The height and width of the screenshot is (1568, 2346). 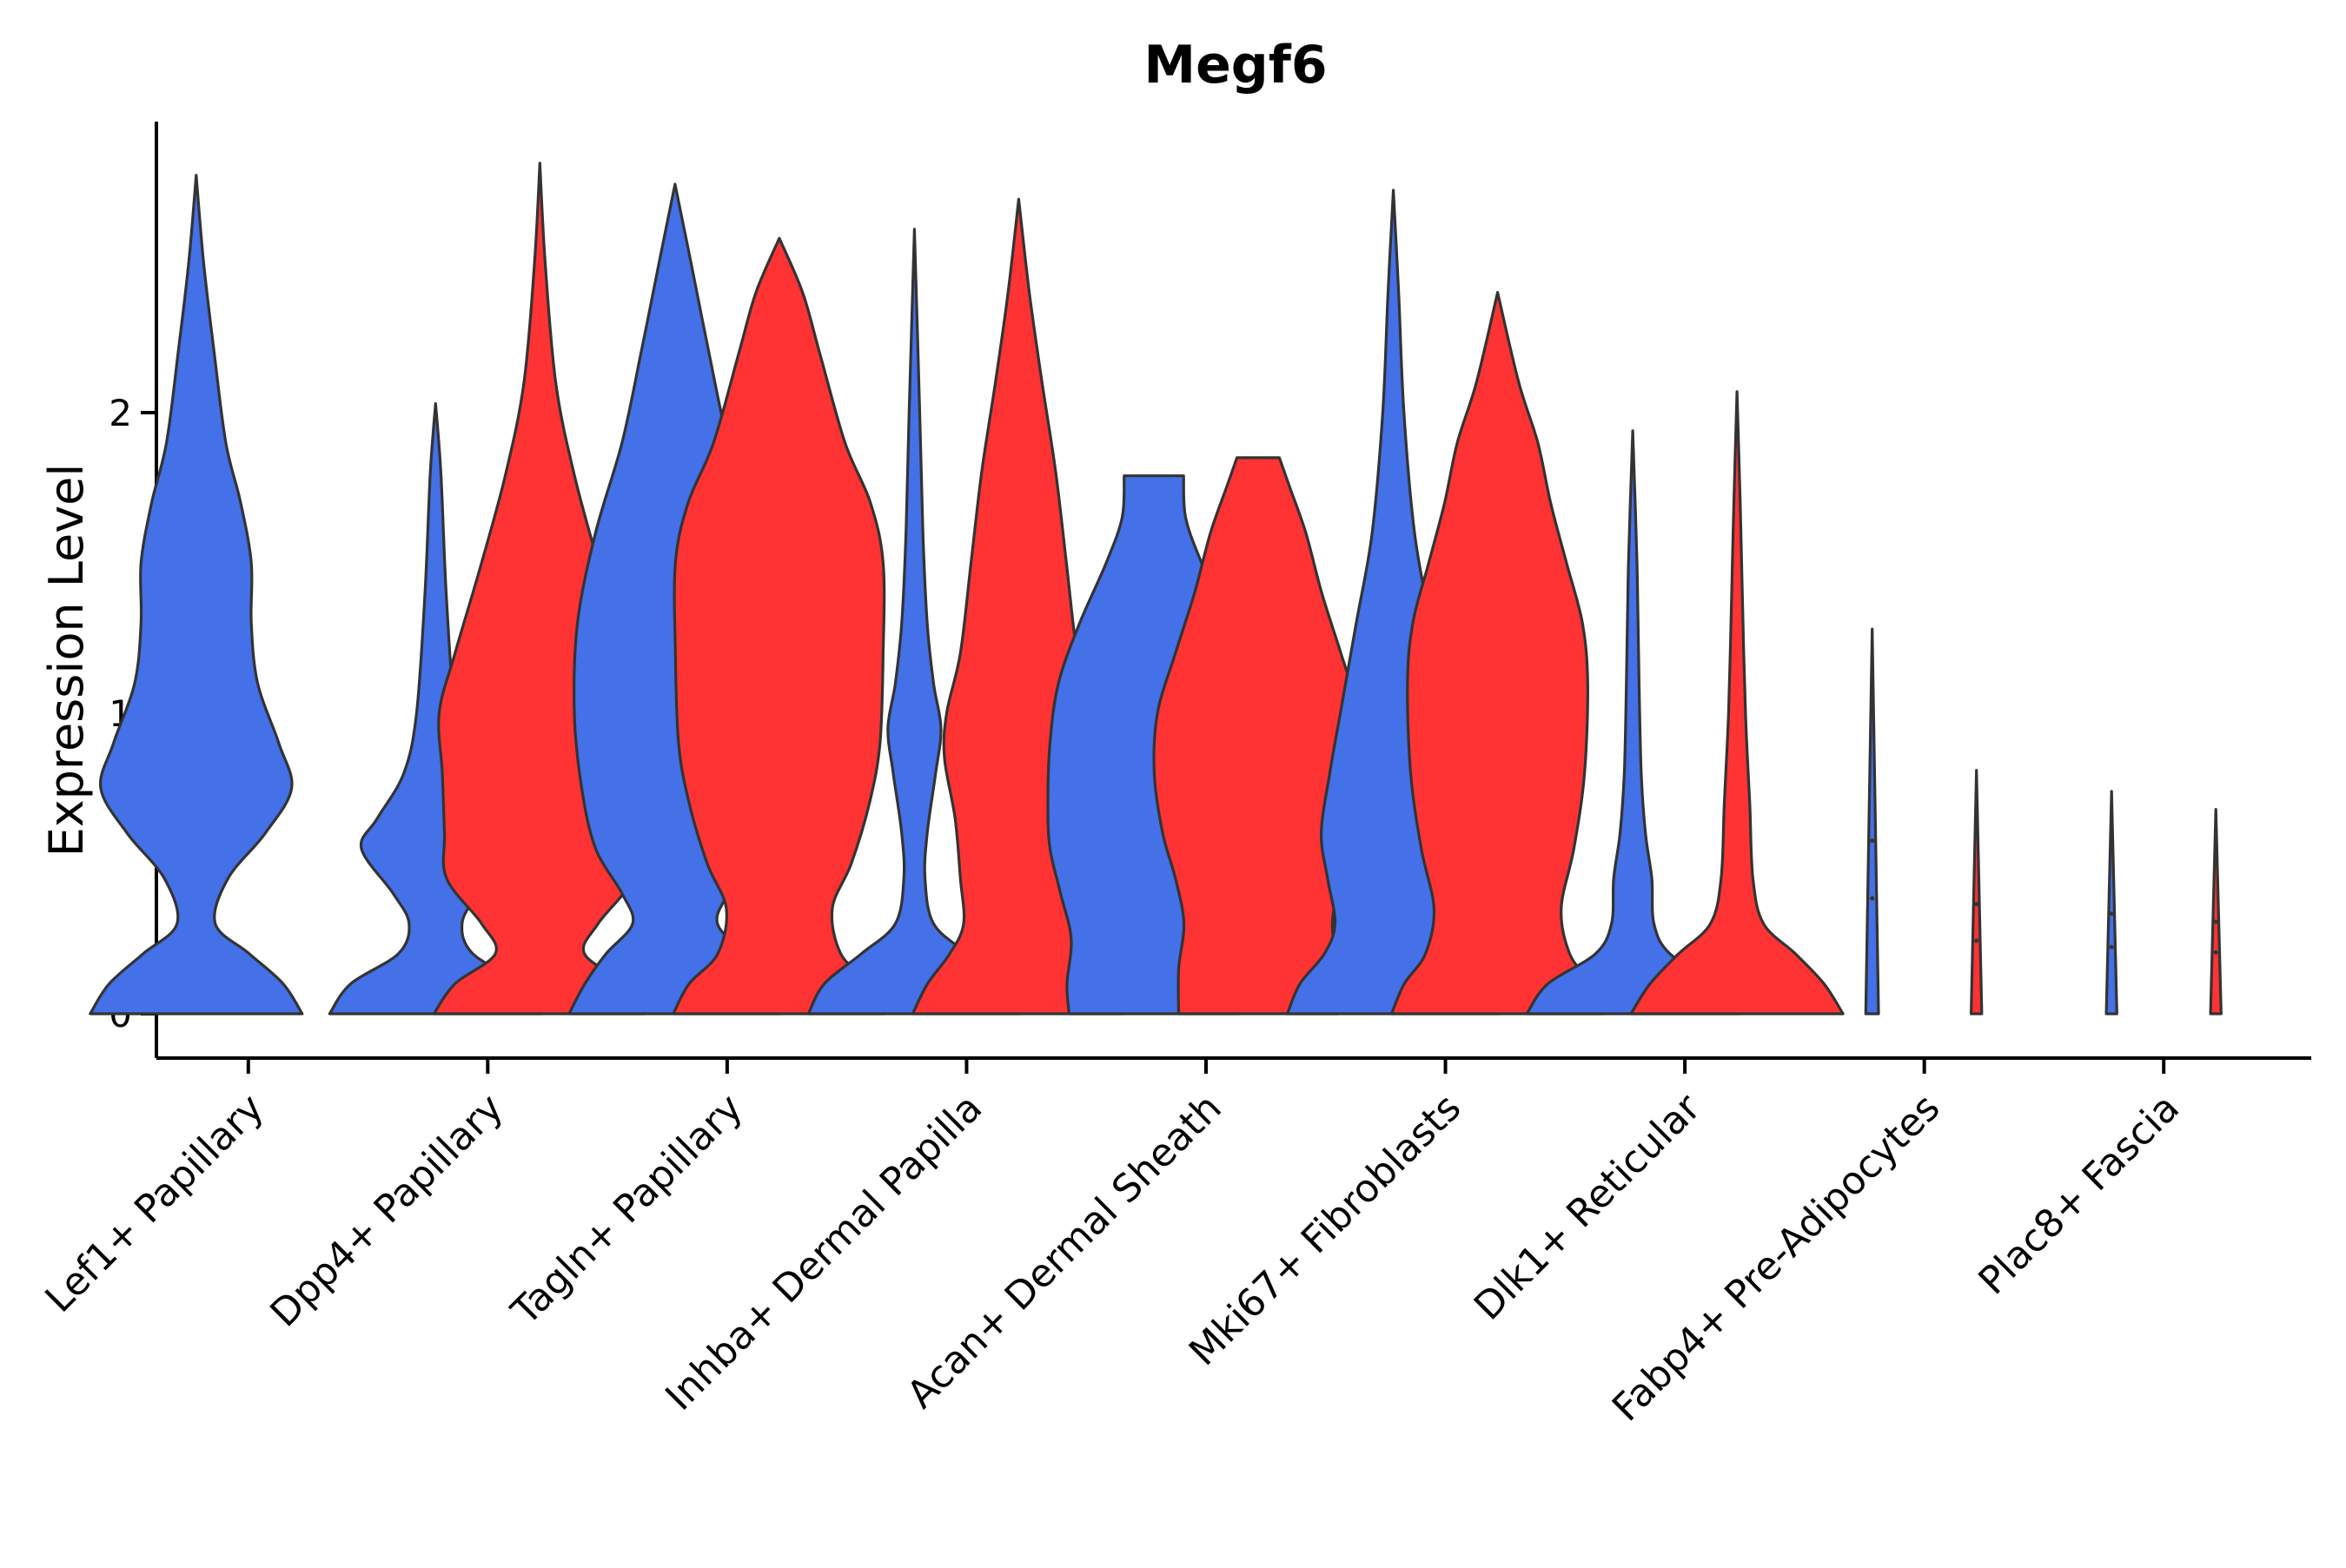 What do you see at coordinates (121, 413) in the screenshot?
I see `y-tick-label: 2` at bounding box center [121, 413].